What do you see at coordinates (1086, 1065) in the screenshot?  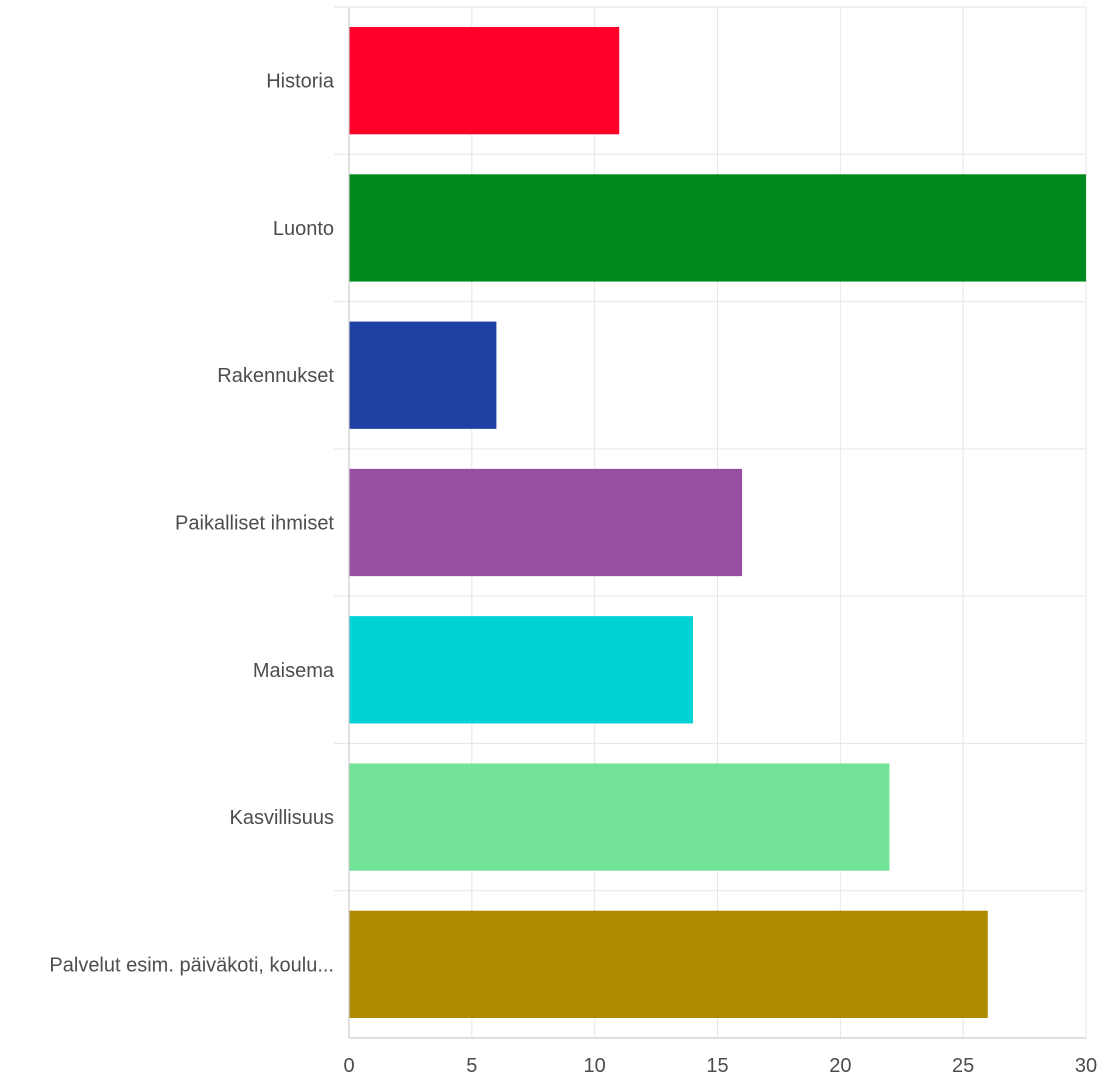 I see `x-tick-label: 30` at bounding box center [1086, 1065].